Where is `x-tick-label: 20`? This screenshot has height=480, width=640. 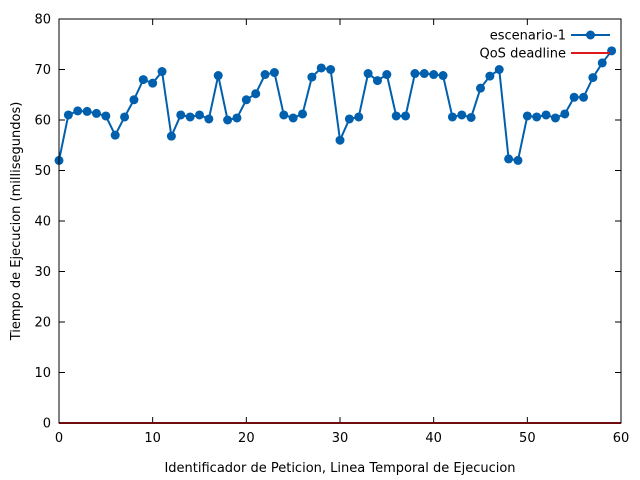
x-tick-label: 20 is located at coordinates (246, 438).